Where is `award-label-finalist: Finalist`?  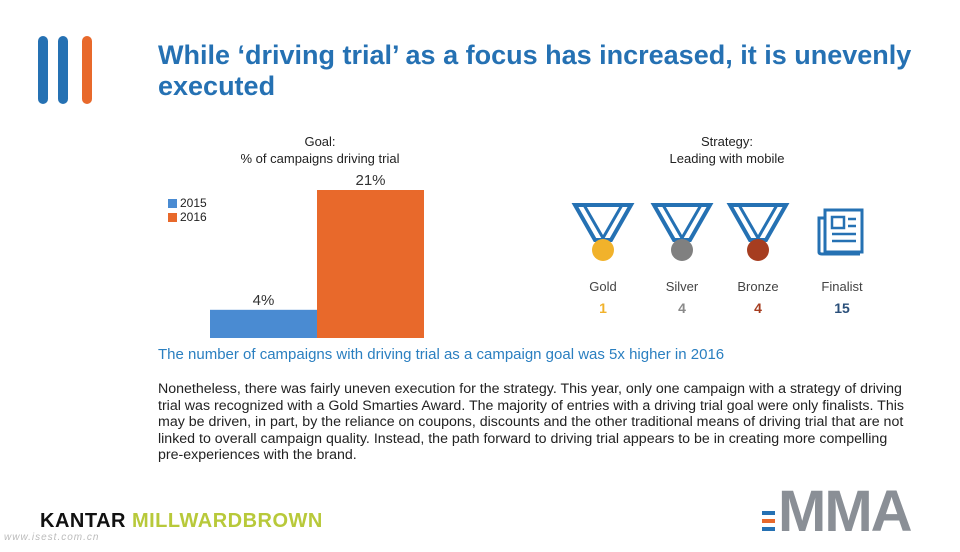
award-label-finalist: Finalist is located at coordinates (842, 286).